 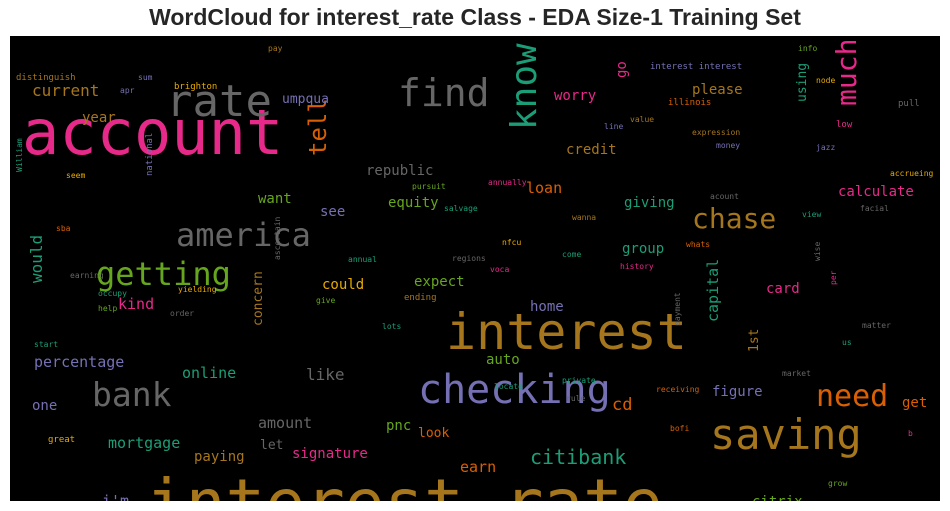 I want to click on word-great: great, so click(x=61, y=440).